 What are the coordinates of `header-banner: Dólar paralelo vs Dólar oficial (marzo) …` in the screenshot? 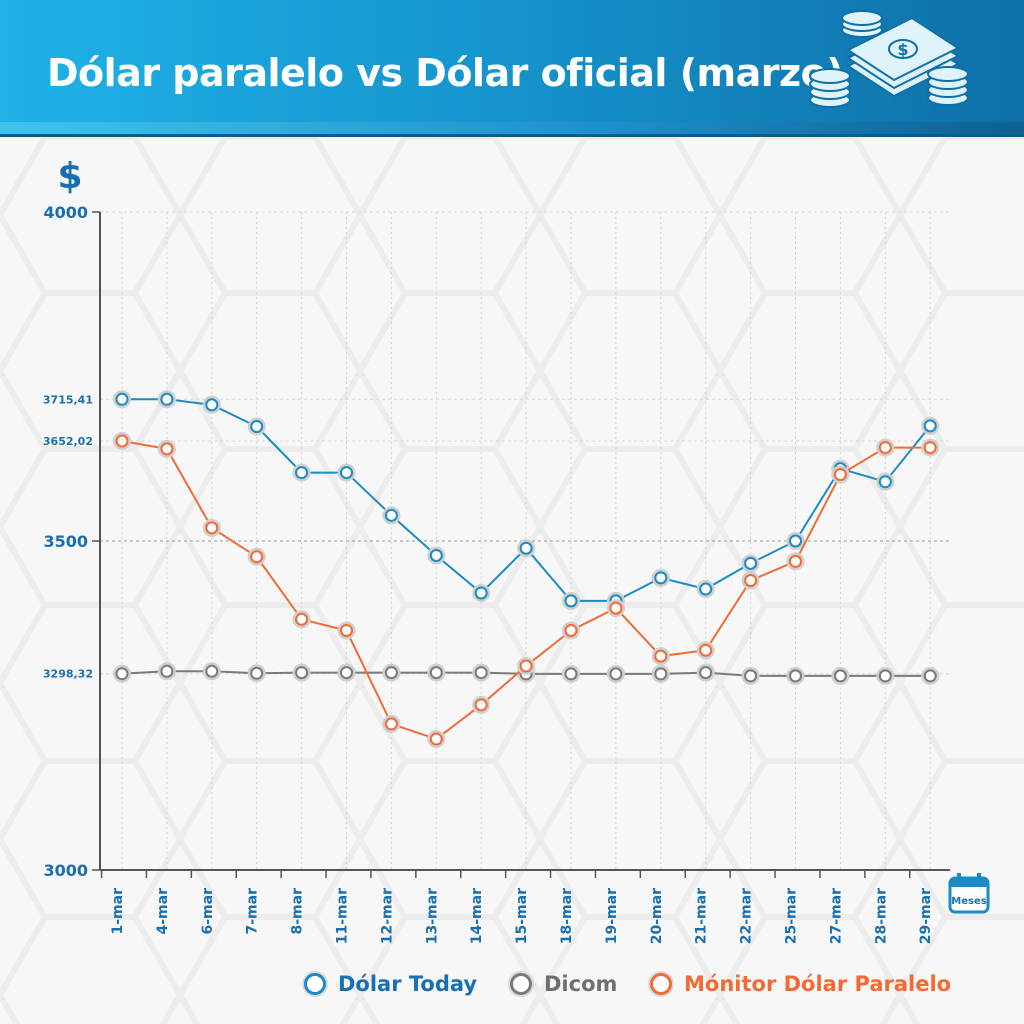 It's located at (512, 61).